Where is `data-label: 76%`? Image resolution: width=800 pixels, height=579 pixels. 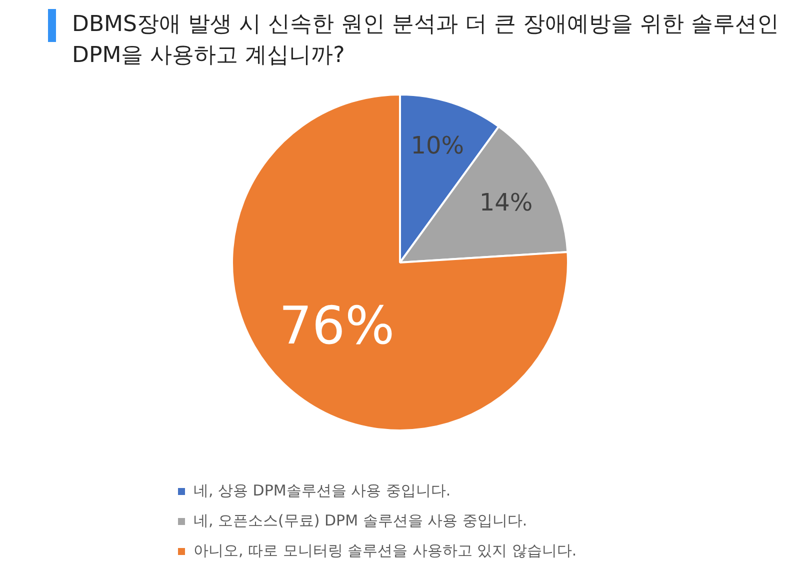 data-label: 76% is located at coordinates (336, 326).